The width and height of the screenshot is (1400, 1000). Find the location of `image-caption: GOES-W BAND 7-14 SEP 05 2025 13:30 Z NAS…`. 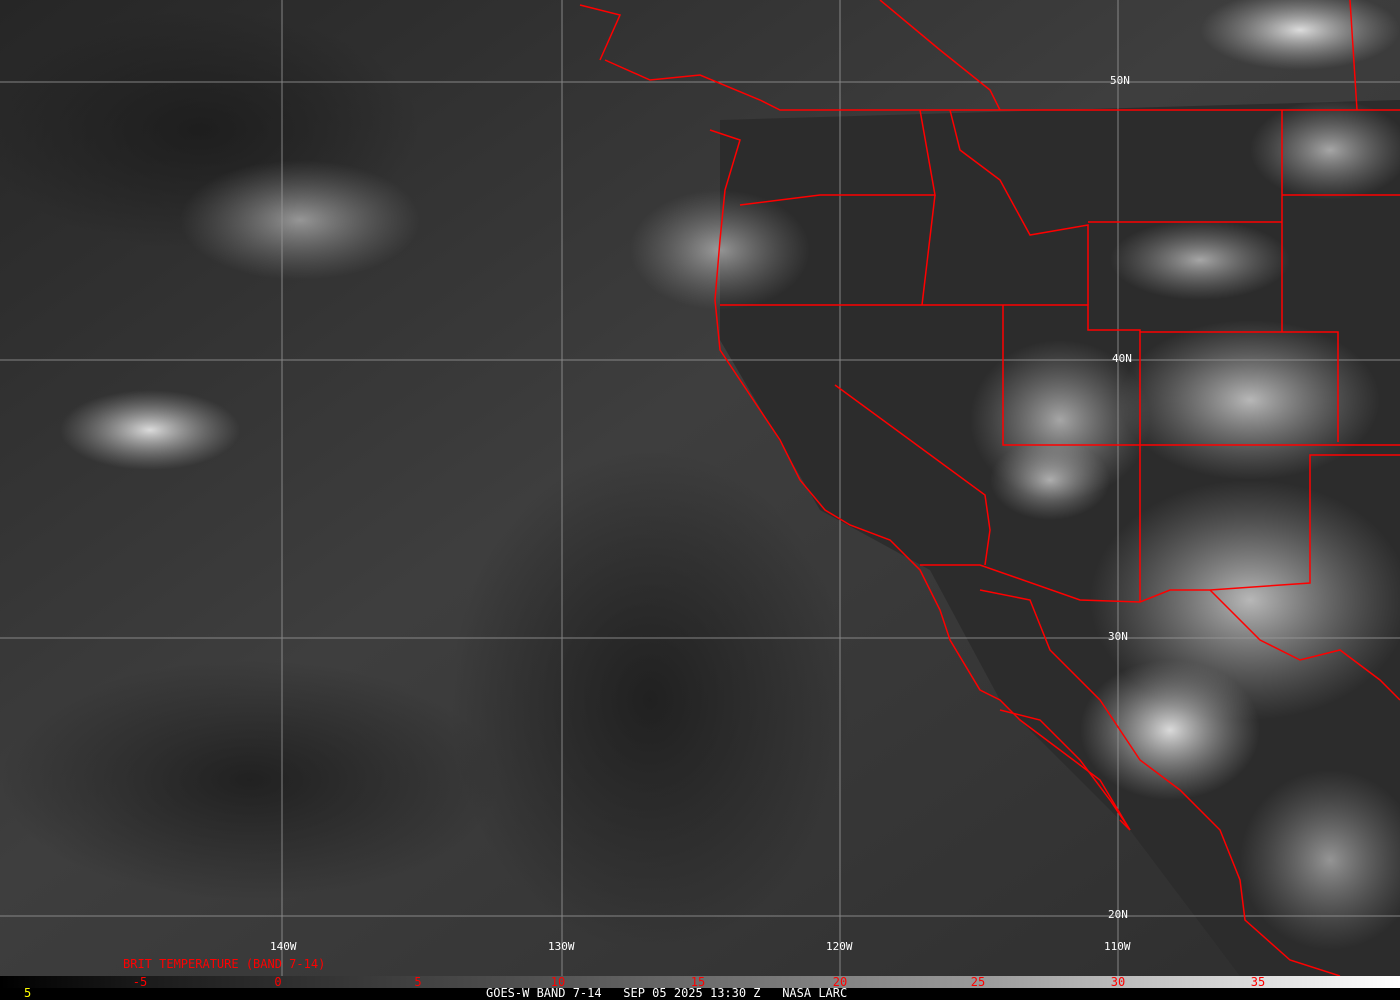

image-caption: GOES-W BAND 7-14 SEP 05 2025 13:30 Z NAS… is located at coordinates (667, 993).